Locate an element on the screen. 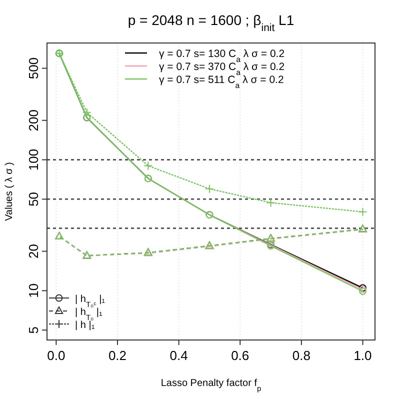 This screenshot has width=399, height=399. y-tick-label: 500 is located at coordinates (33, 68).